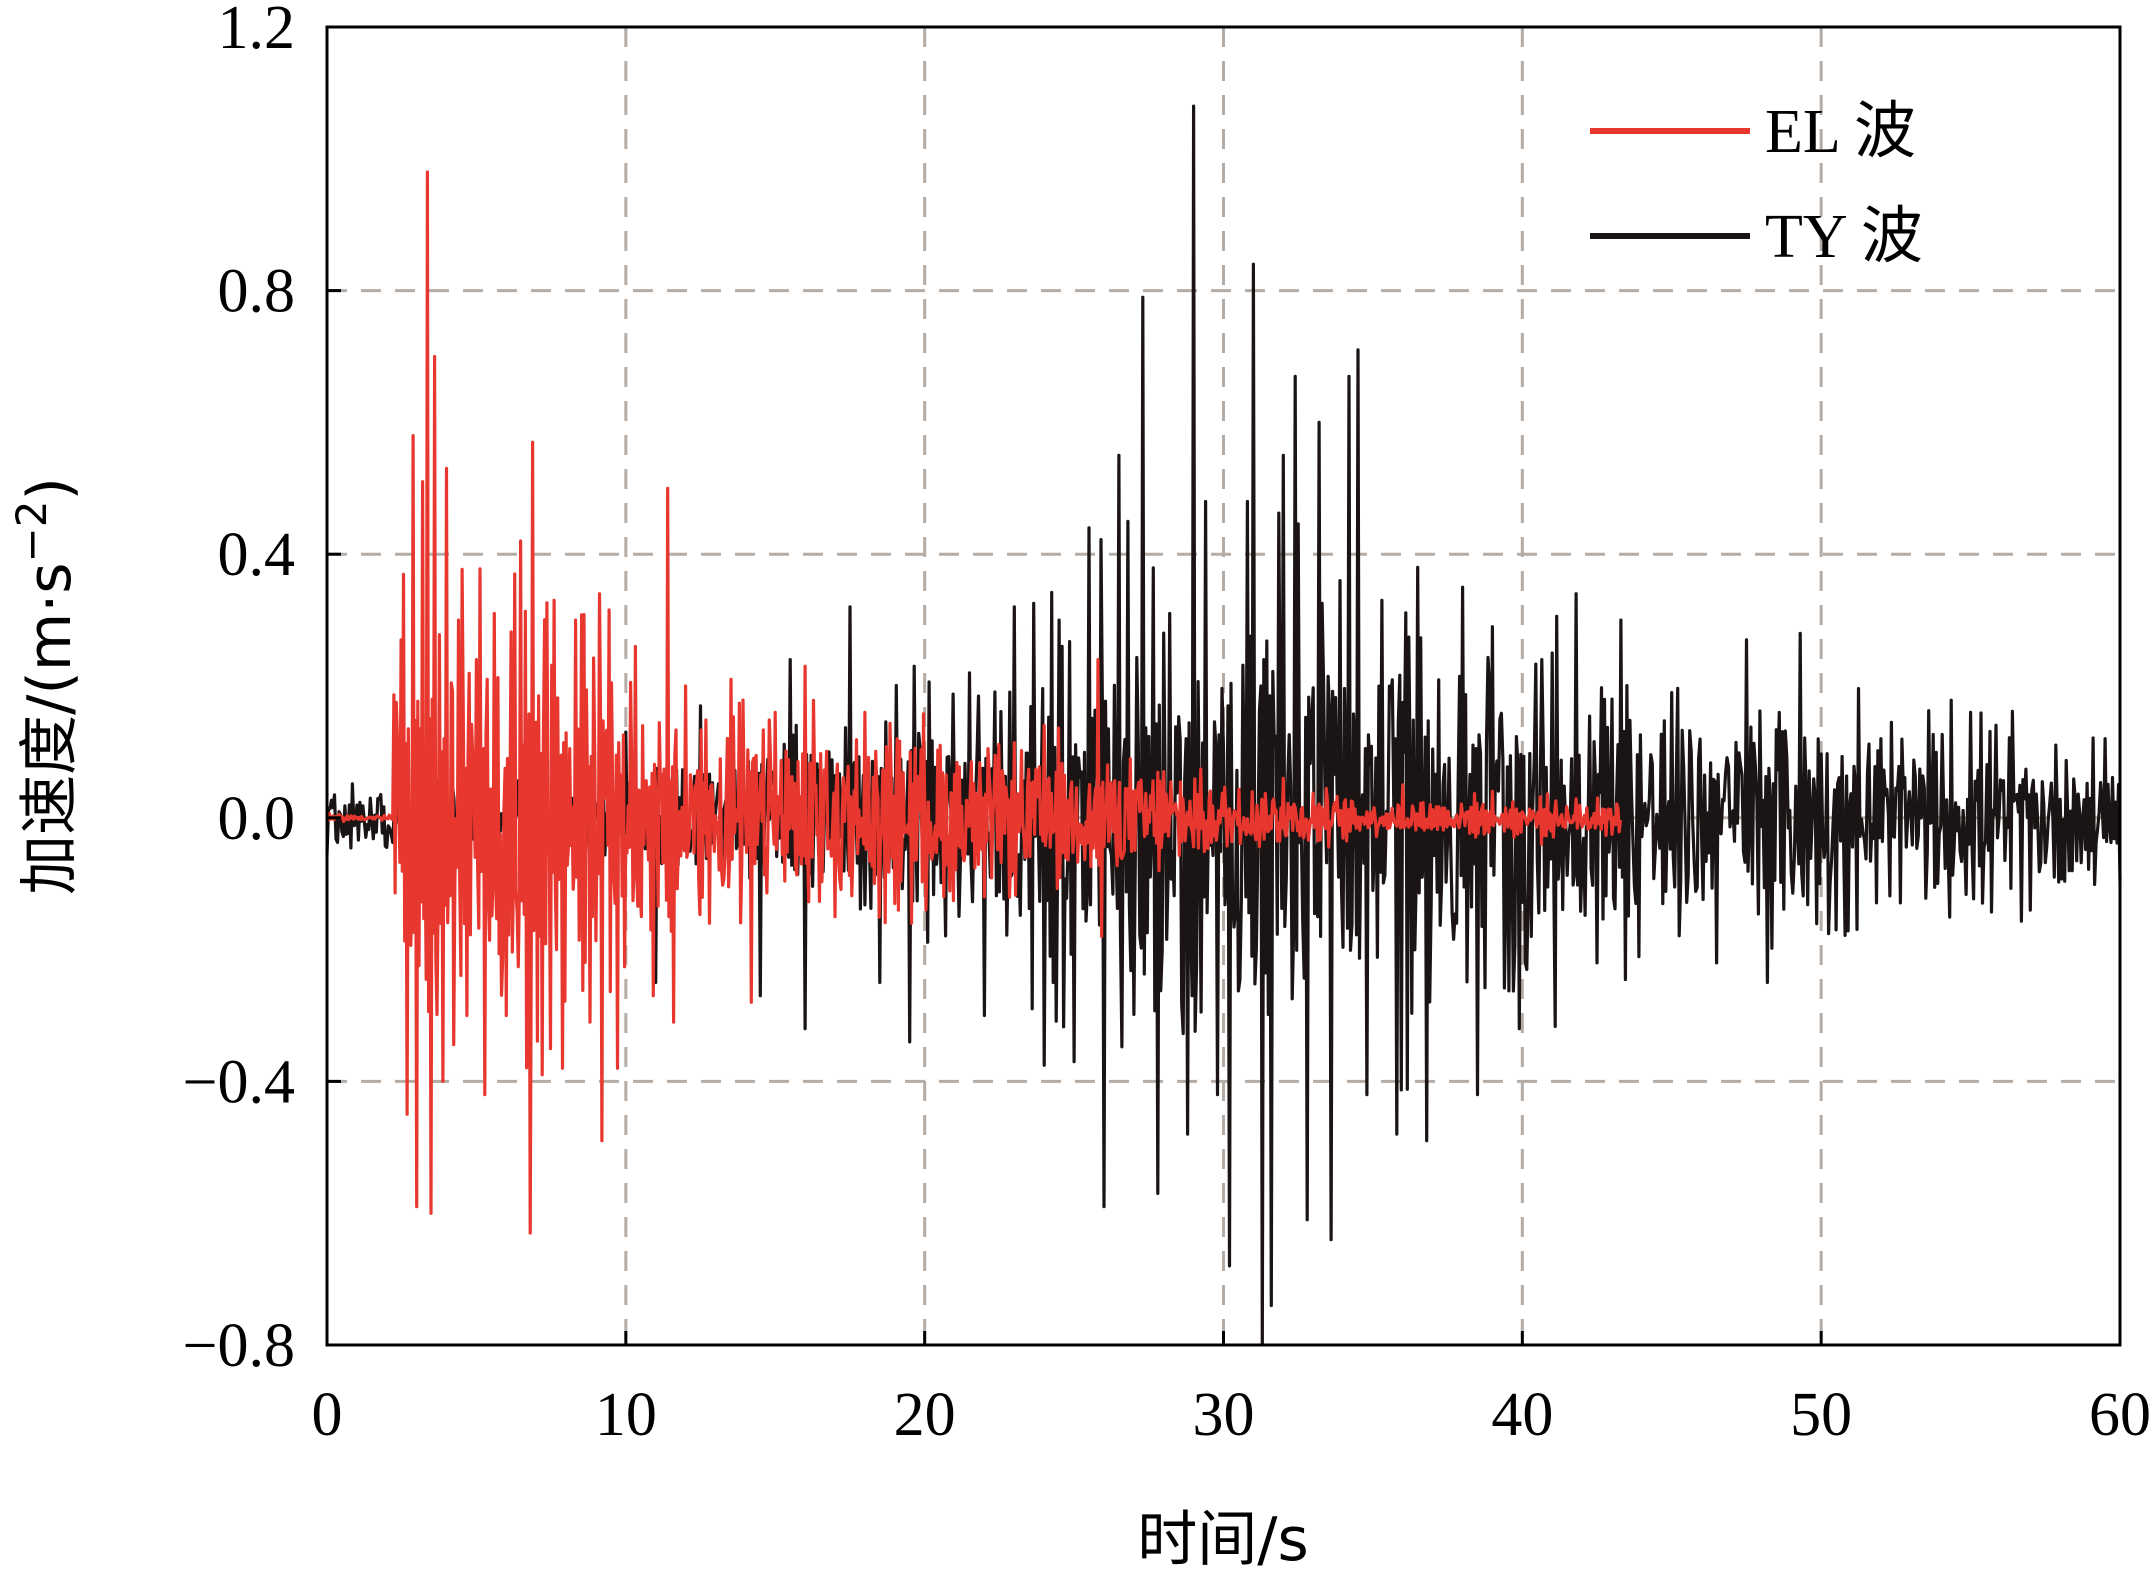  I want to click on x-tick-label: 10, so click(626, 1415).